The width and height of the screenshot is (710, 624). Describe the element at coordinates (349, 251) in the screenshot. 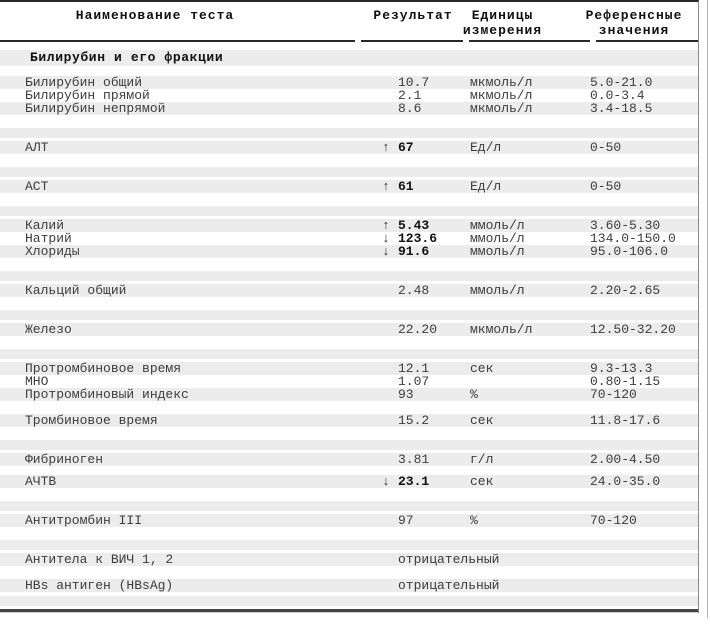

I see `table-row: Хлориды ↓ 91.6 ммоль/л 95.0-106.0` at that location.